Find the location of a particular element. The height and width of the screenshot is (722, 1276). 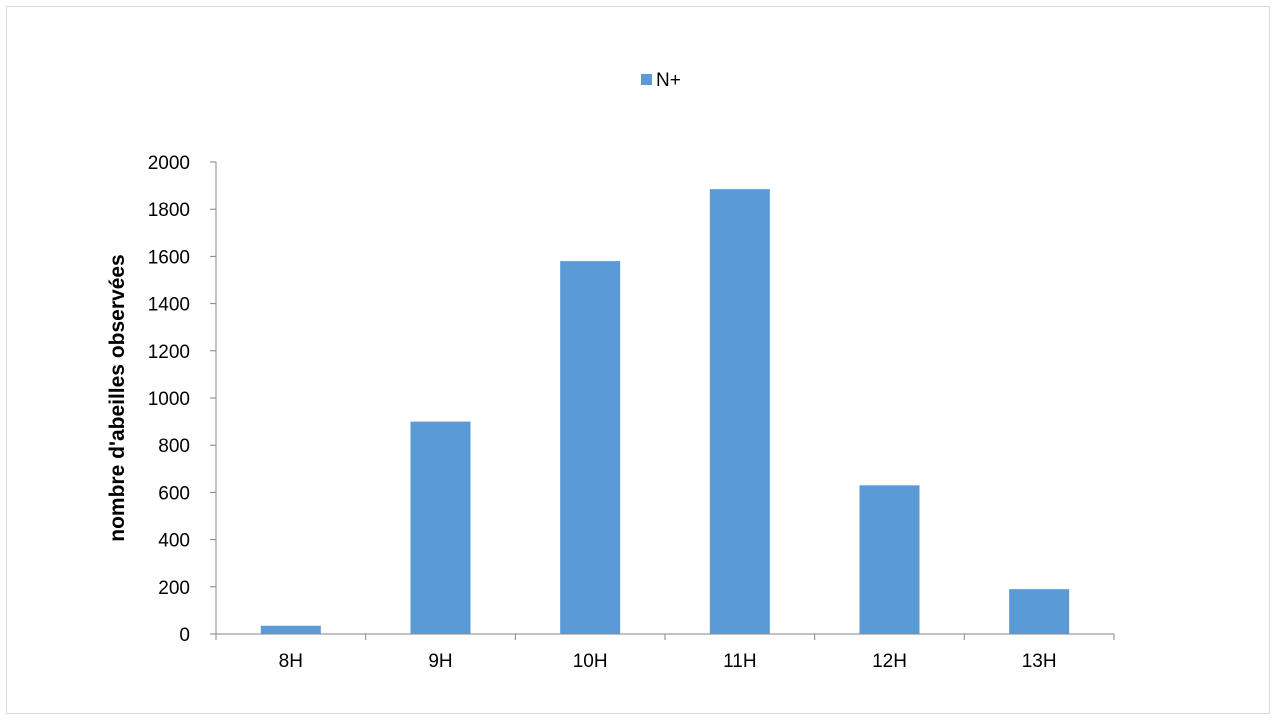

x-tick-label: 11H is located at coordinates (739, 661).